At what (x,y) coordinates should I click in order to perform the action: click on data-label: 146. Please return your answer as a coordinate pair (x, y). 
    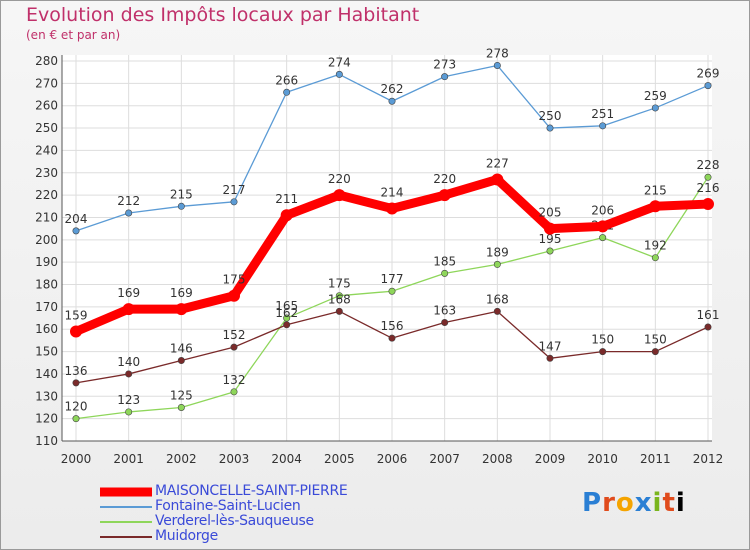
    Looking at the image, I should click on (181, 349).